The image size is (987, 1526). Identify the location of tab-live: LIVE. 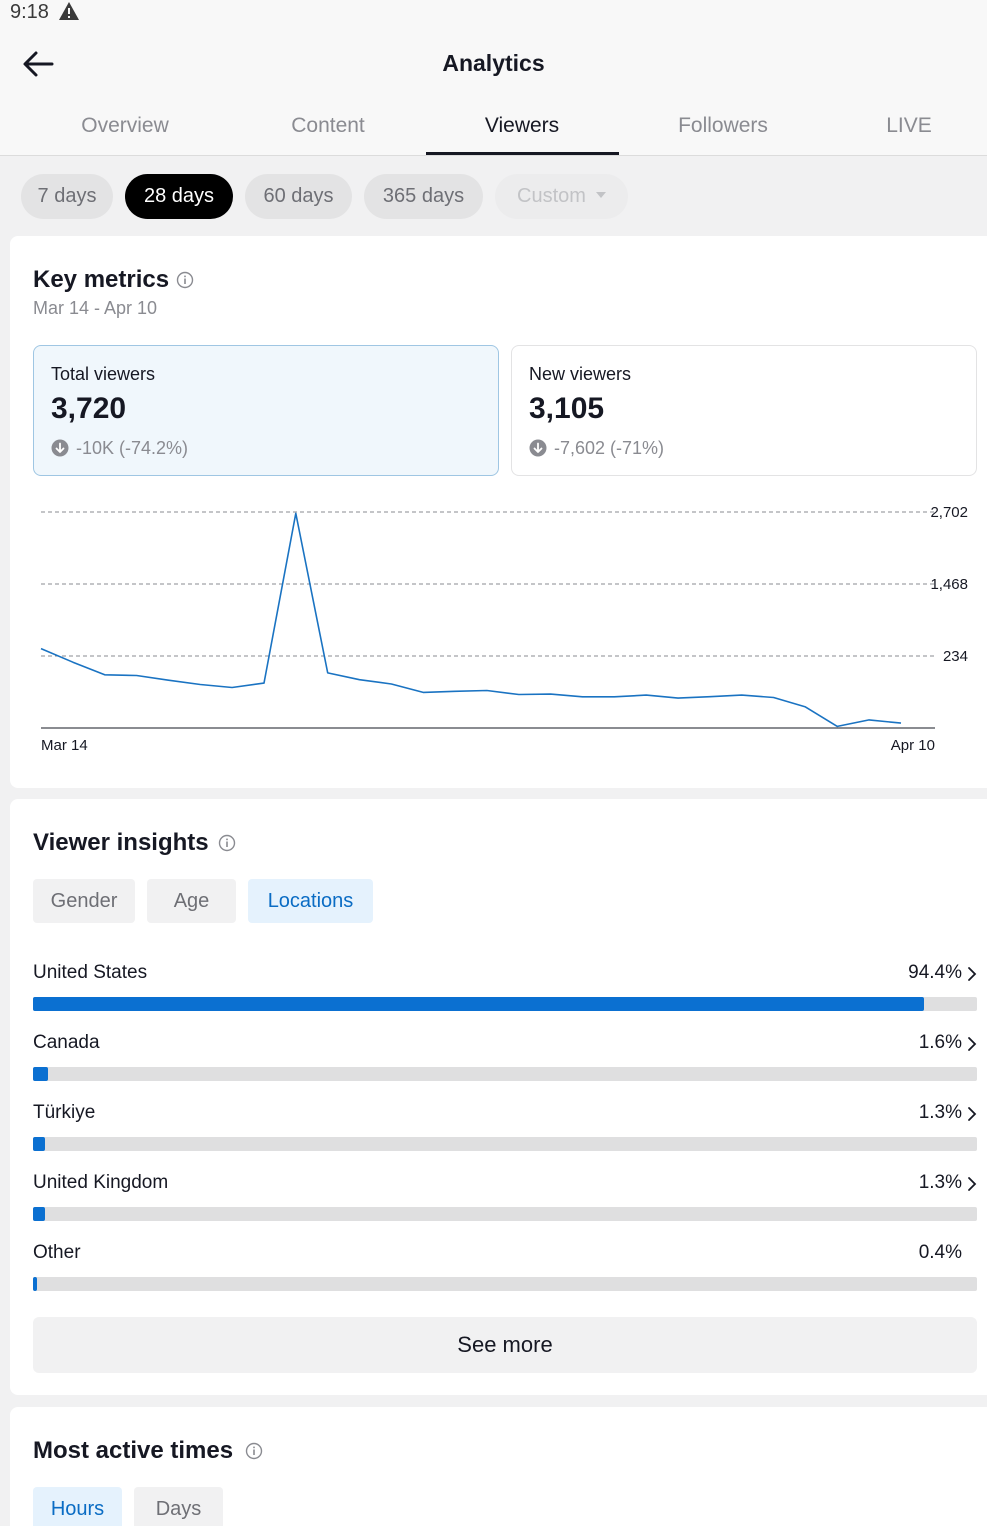
(909, 125).